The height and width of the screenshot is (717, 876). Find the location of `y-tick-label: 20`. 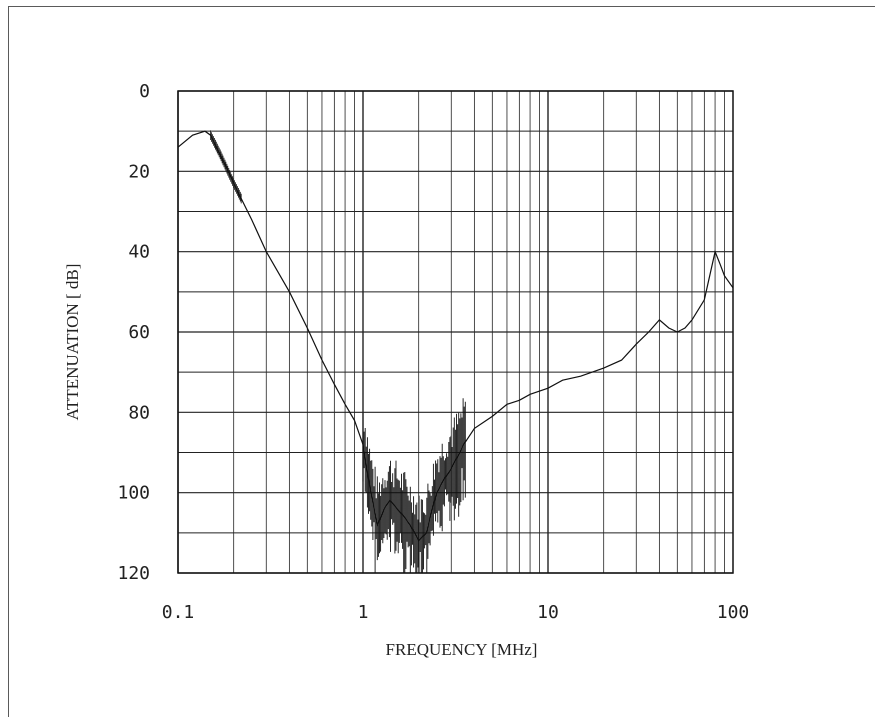

y-tick-label: 20 is located at coordinates (139, 171).